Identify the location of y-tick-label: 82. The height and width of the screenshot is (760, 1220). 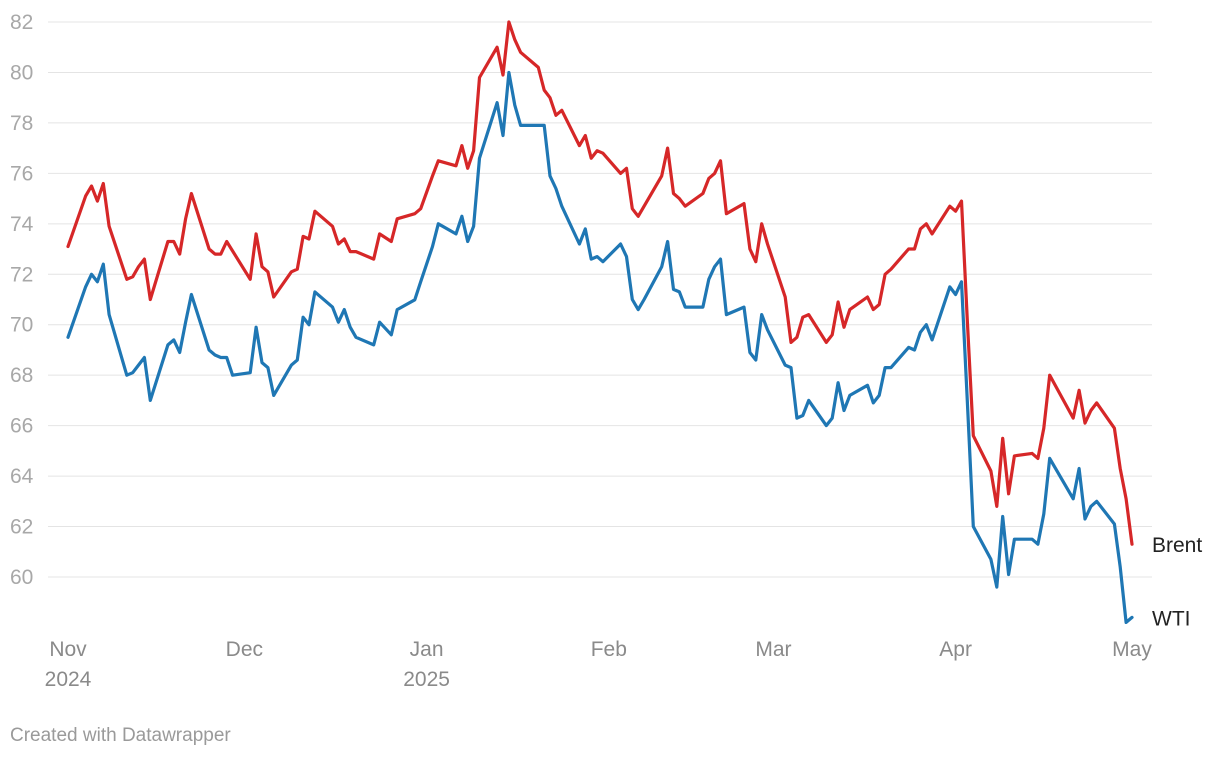
(21, 22).